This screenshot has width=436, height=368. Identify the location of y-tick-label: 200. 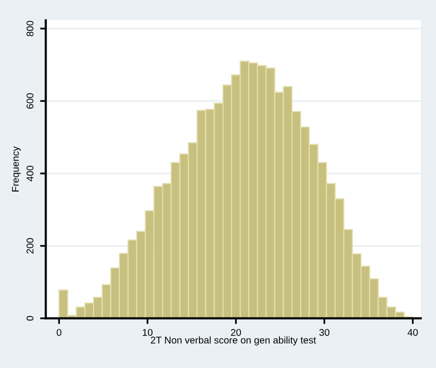
(30, 246).